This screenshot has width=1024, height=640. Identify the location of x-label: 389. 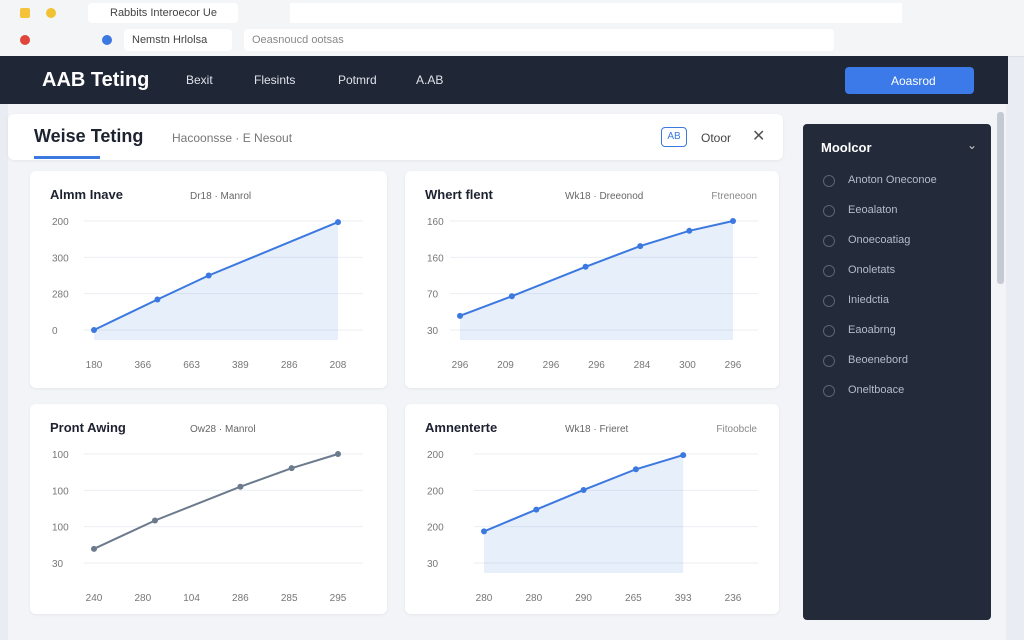
(240, 365).